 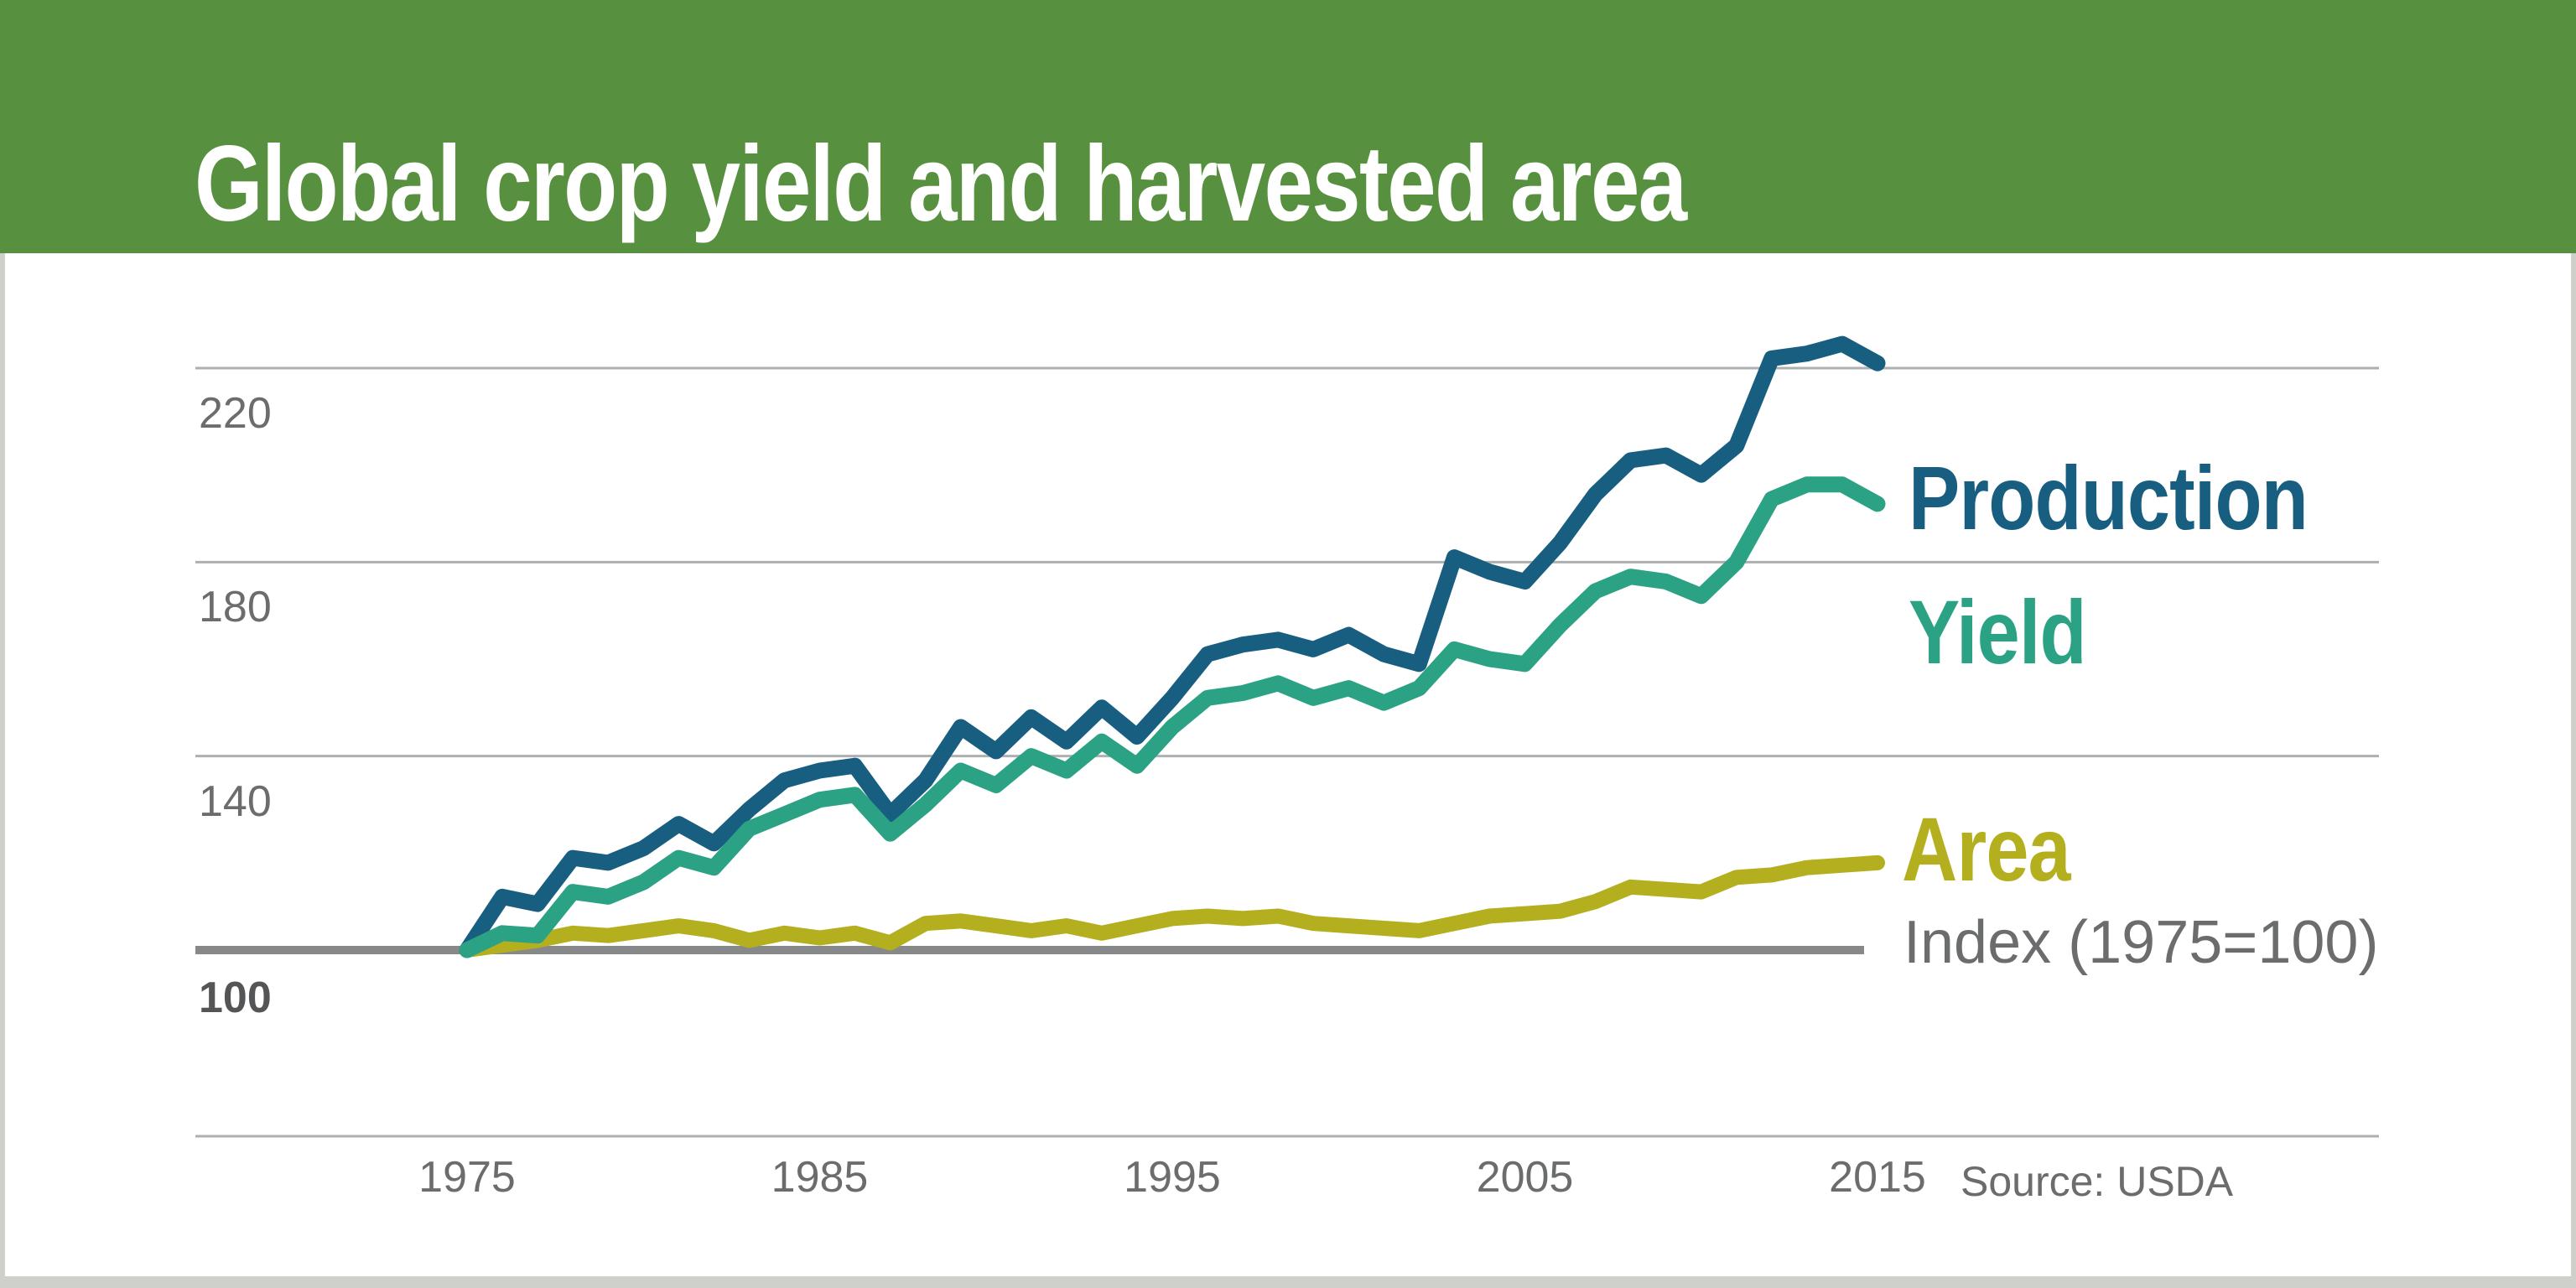 I want to click on legend-yield: Yield, so click(x=1998, y=632).